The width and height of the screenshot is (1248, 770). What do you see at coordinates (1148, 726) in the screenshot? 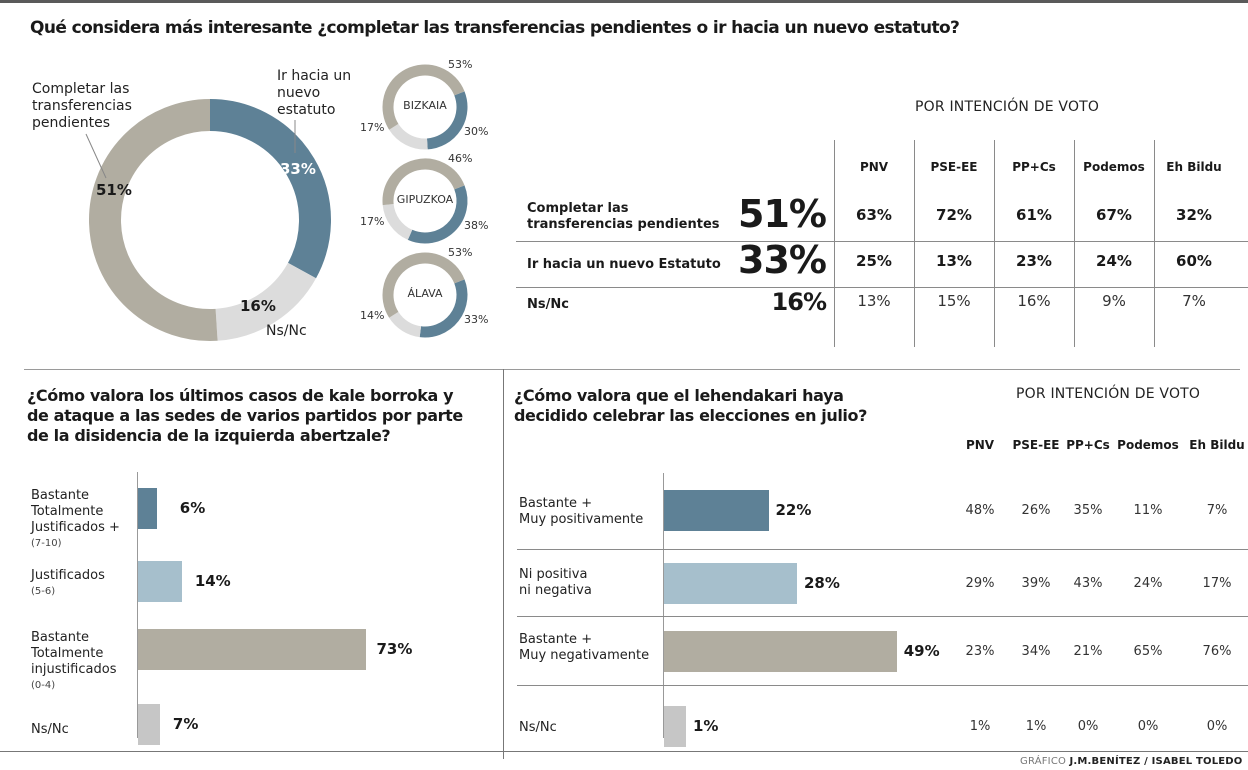
I see `table2-cell: 0%` at bounding box center [1148, 726].